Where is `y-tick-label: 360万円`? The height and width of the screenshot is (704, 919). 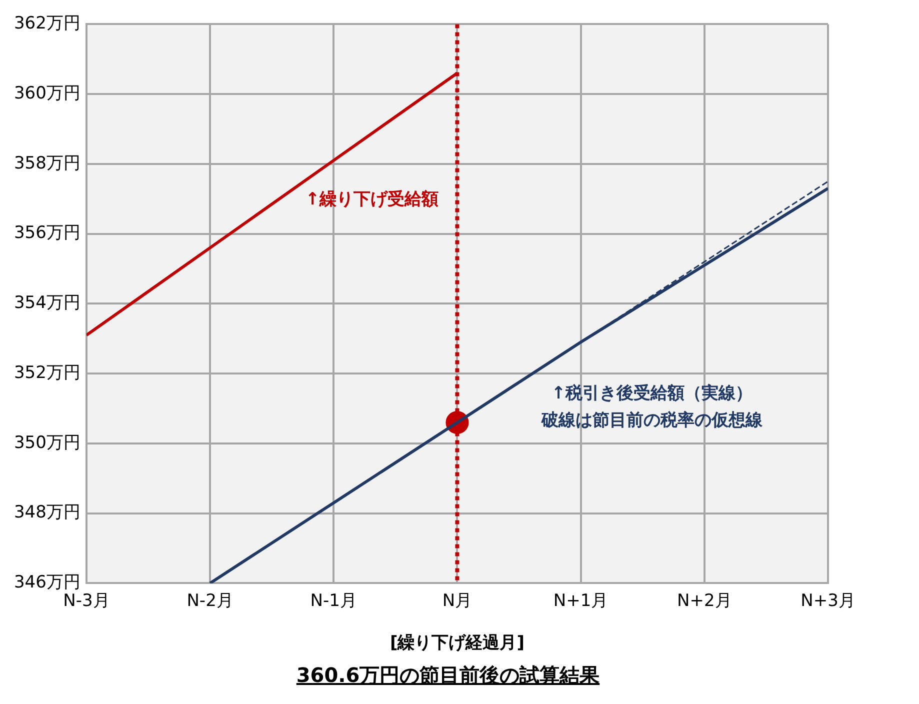
y-tick-label: 360万円 is located at coordinates (47, 93).